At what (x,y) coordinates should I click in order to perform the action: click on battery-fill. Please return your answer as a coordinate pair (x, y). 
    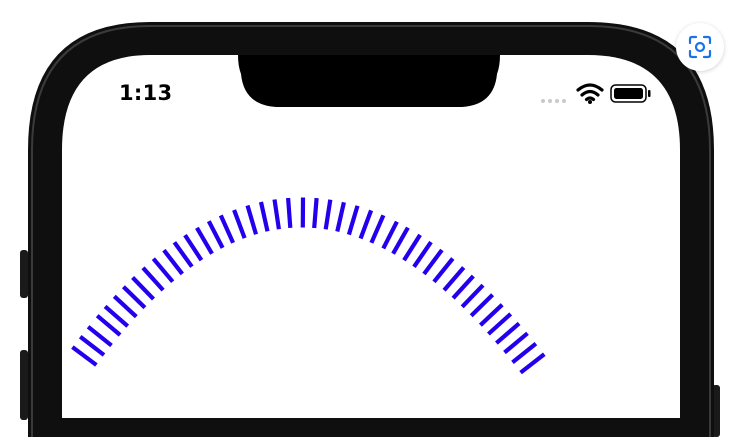
    Looking at the image, I should click on (628, 93).